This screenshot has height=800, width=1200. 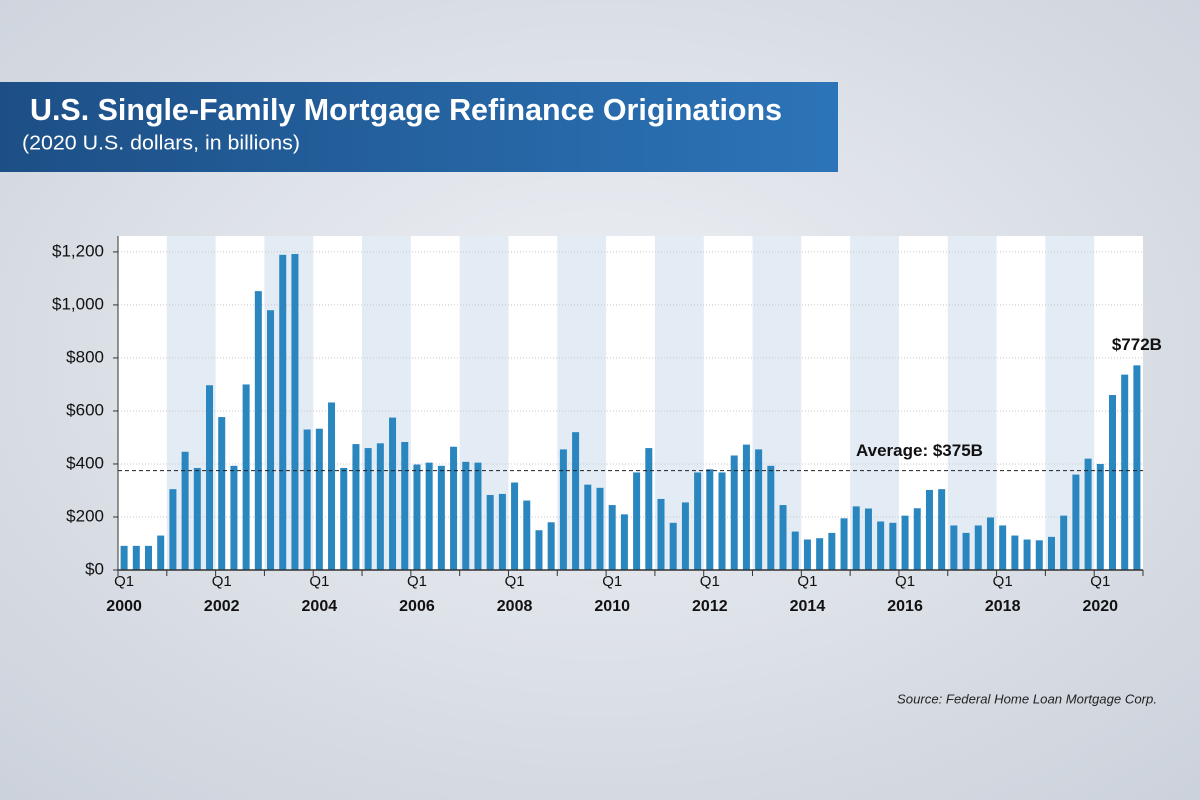 I want to click on average-label: Average: $375B, so click(x=919, y=450).